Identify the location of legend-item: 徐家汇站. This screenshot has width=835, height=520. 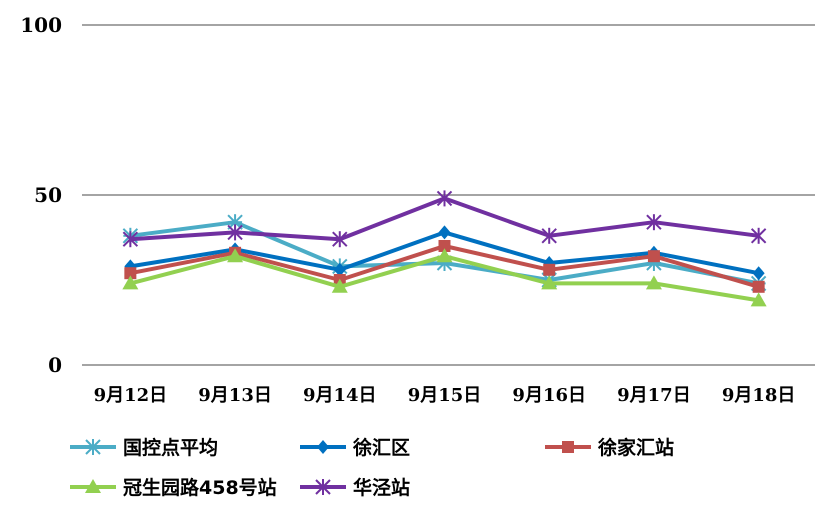
(609, 447).